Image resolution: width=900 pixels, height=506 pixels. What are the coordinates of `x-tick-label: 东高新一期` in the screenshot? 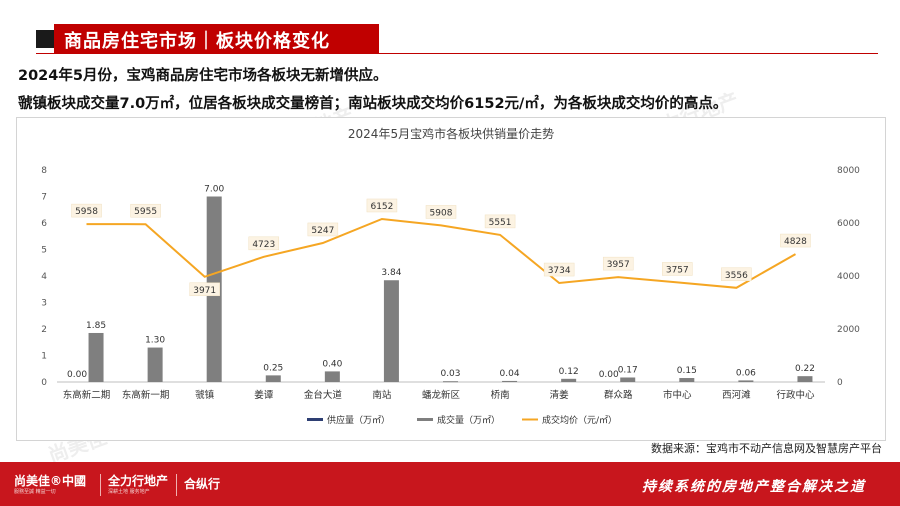 It's located at (146, 395).